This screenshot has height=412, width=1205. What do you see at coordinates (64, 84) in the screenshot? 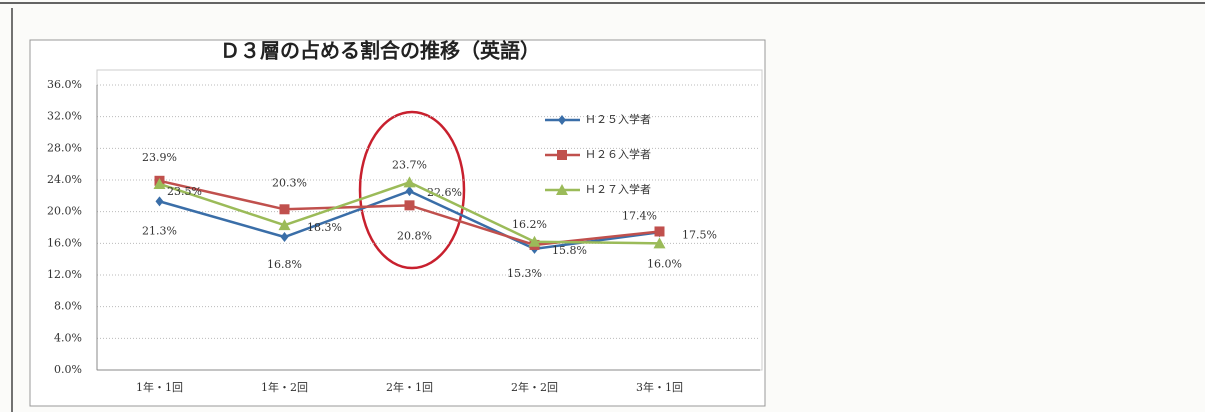
I see `y-tick-label: 36.0%` at bounding box center [64, 84].